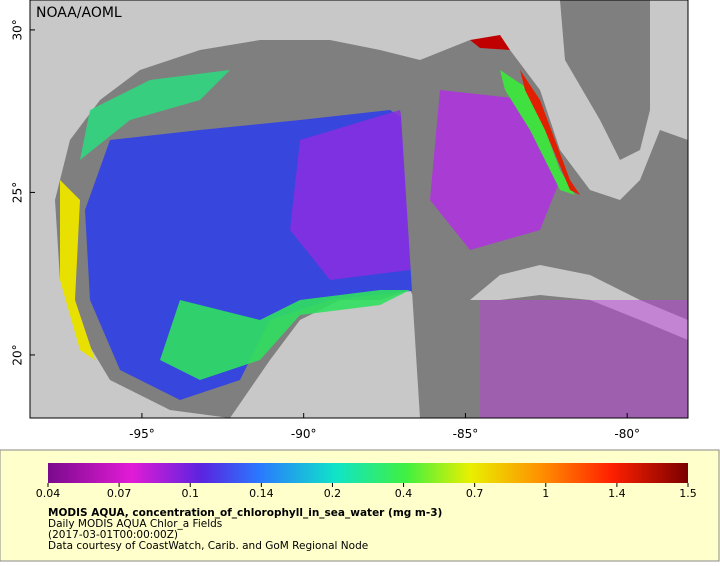 Image resolution: width=720 pixels, height=566 pixels. Describe the element at coordinates (135, 524) in the screenshot. I see `caption-line: Daily MODIS AQUA Chlor_a Fields` at that location.